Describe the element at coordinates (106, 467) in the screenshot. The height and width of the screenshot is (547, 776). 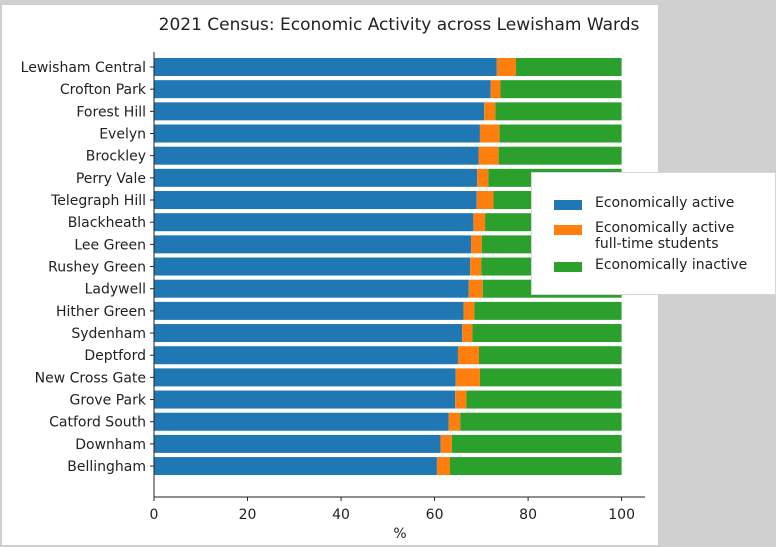
I see `y-tick-label: Bellingham` at that location.